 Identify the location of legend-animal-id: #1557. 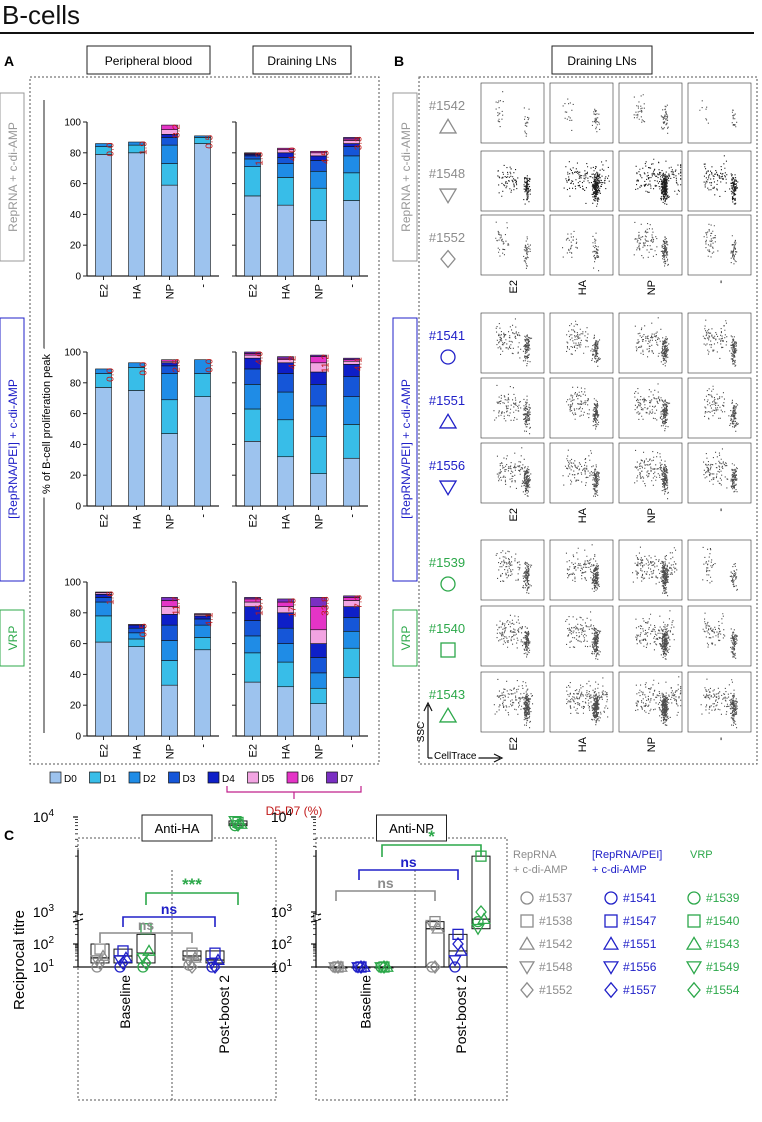
(640, 990).